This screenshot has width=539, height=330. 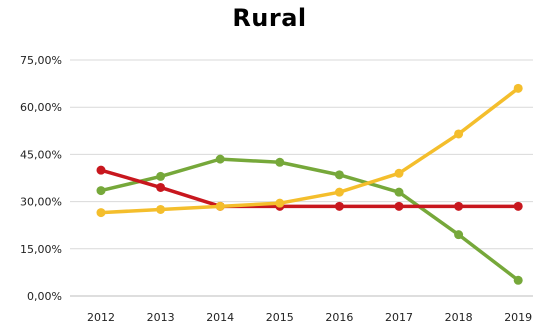 I want to click on chart-title: Rural, so click(x=269, y=18).